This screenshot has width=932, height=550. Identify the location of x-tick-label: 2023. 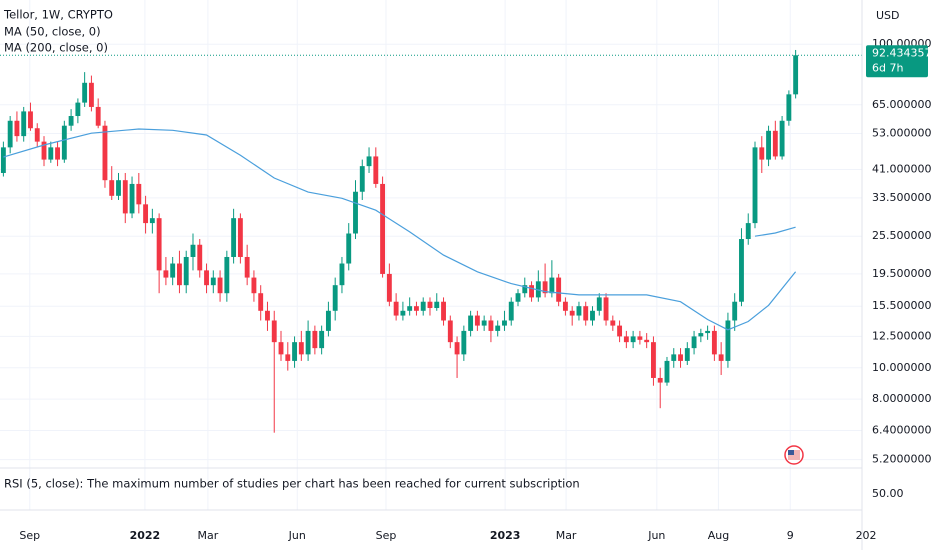
(505, 535).